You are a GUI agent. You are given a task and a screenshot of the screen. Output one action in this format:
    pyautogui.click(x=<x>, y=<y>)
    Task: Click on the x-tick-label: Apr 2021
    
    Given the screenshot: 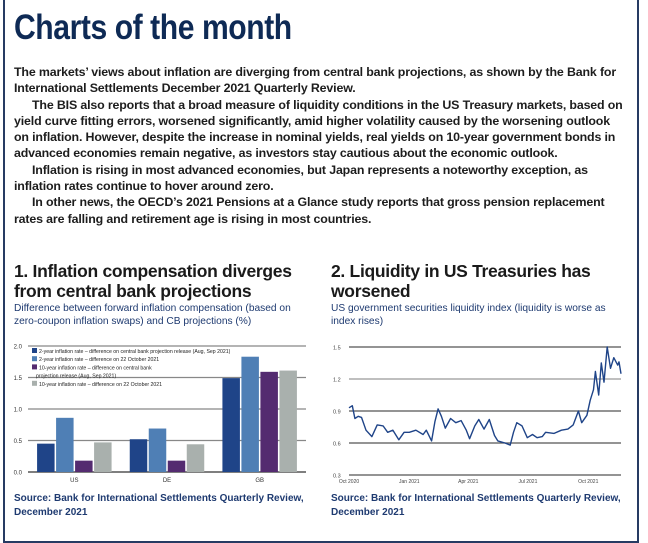 What is the action you would take?
    pyautogui.click(x=468, y=482)
    